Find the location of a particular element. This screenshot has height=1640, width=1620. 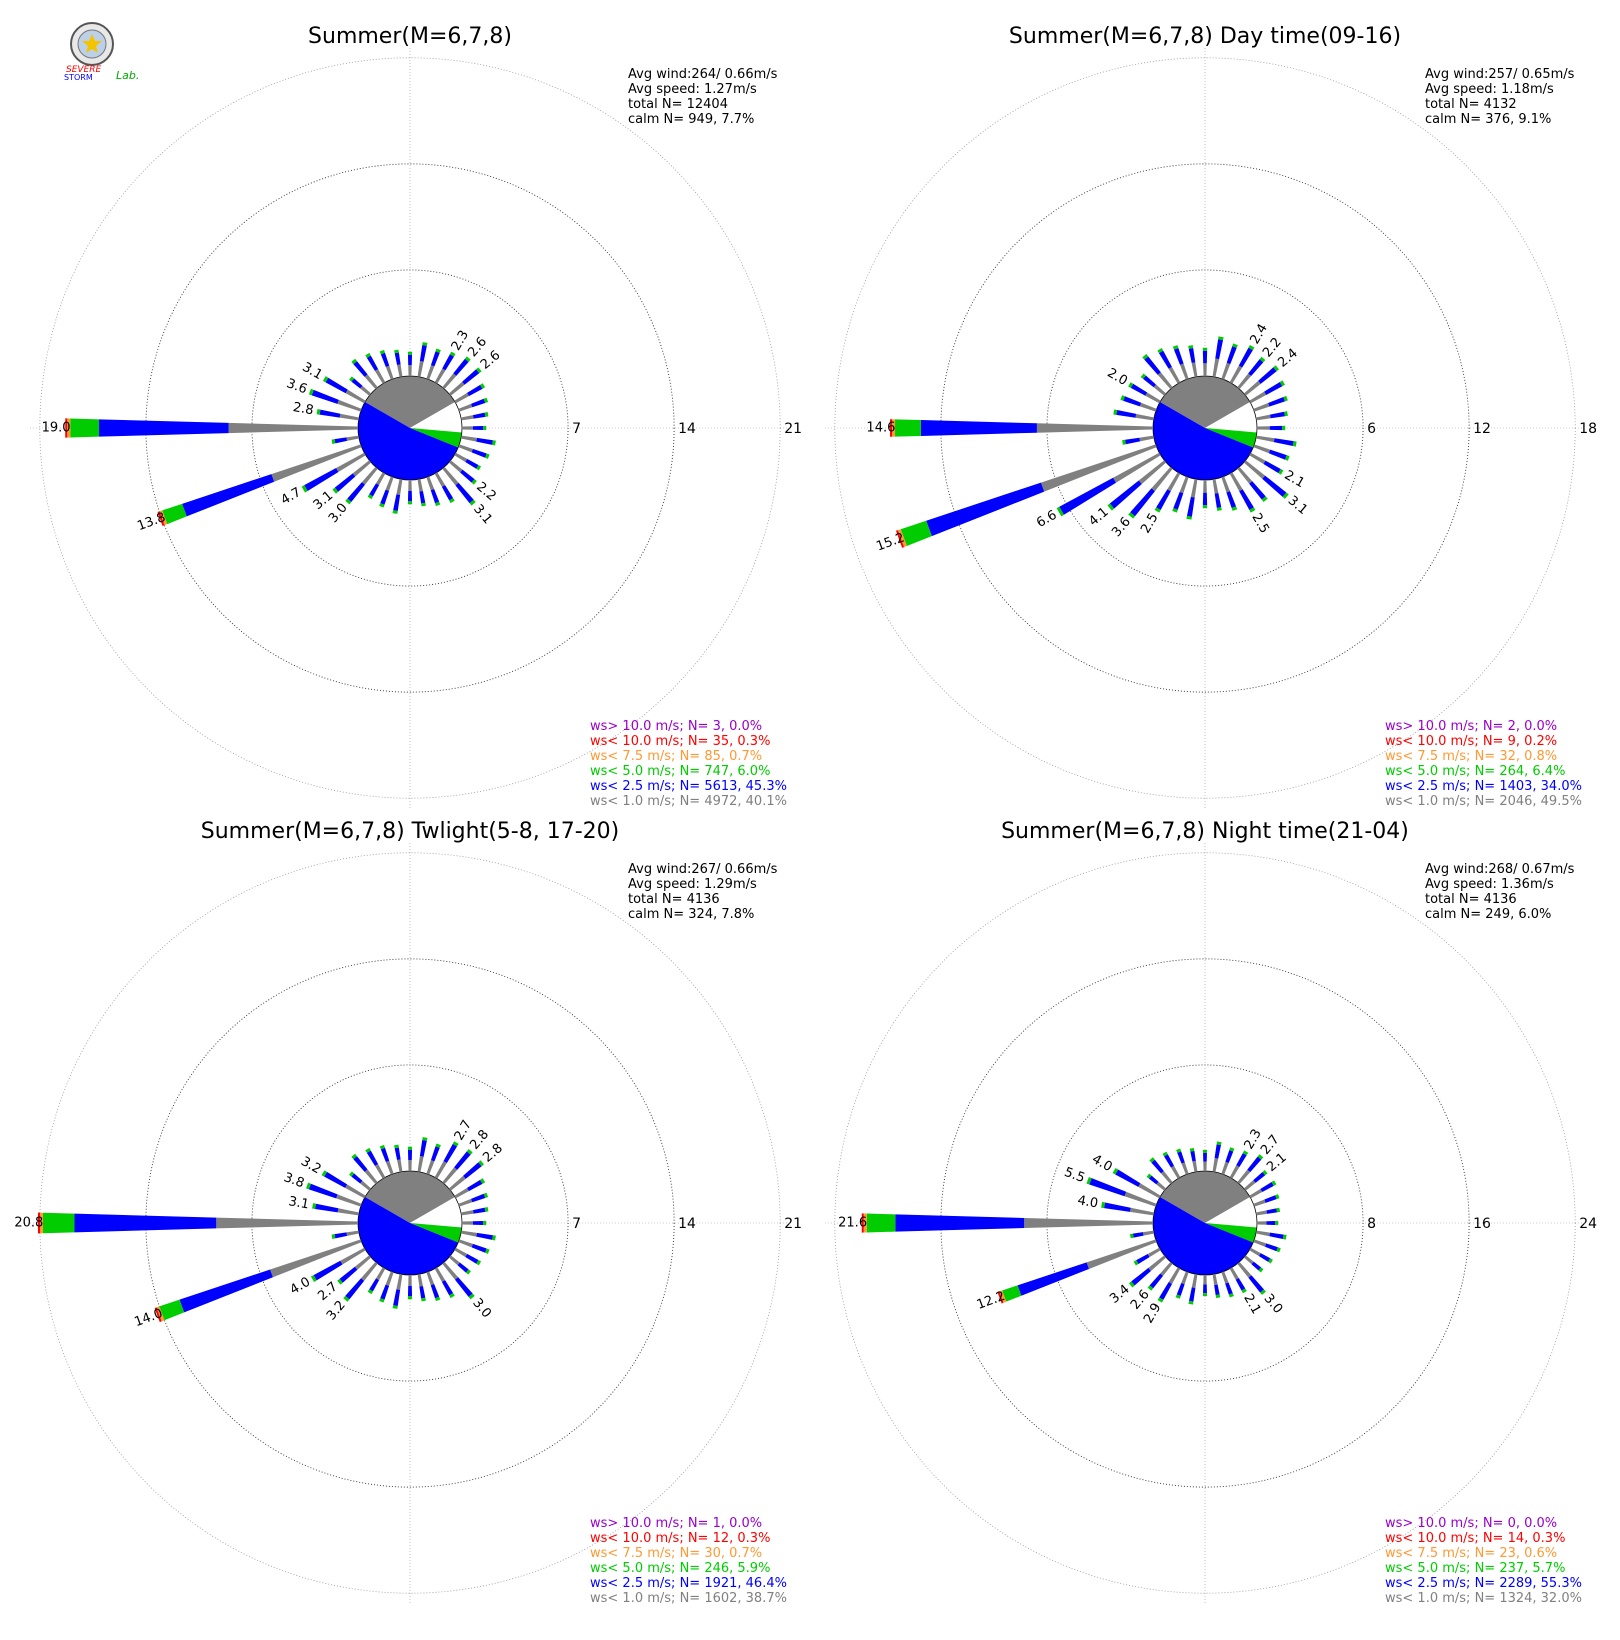

spoke-value-label: 3.0 is located at coordinates (481, 1308).